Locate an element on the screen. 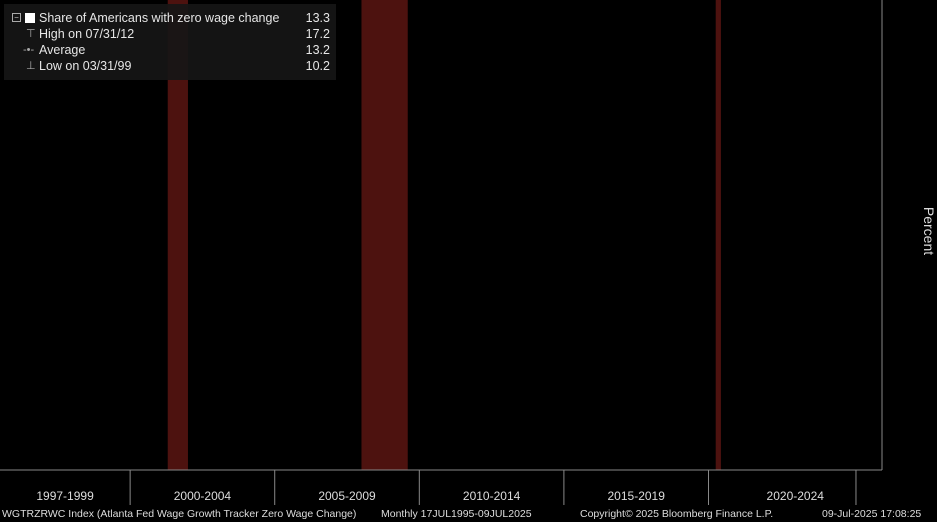  legend-average-label: Average is located at coordinates (62, 50).